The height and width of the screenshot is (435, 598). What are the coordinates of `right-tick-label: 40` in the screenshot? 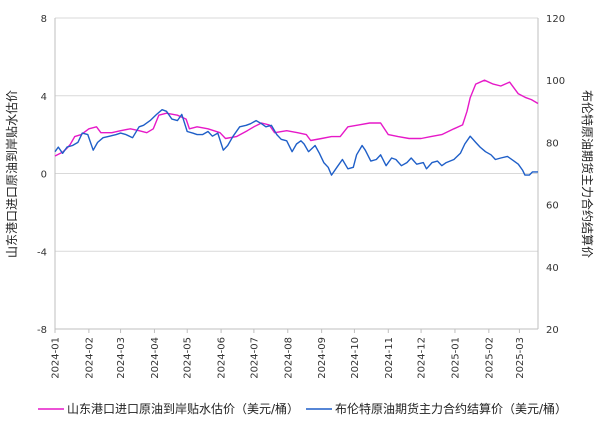 It's located at (552, 268).